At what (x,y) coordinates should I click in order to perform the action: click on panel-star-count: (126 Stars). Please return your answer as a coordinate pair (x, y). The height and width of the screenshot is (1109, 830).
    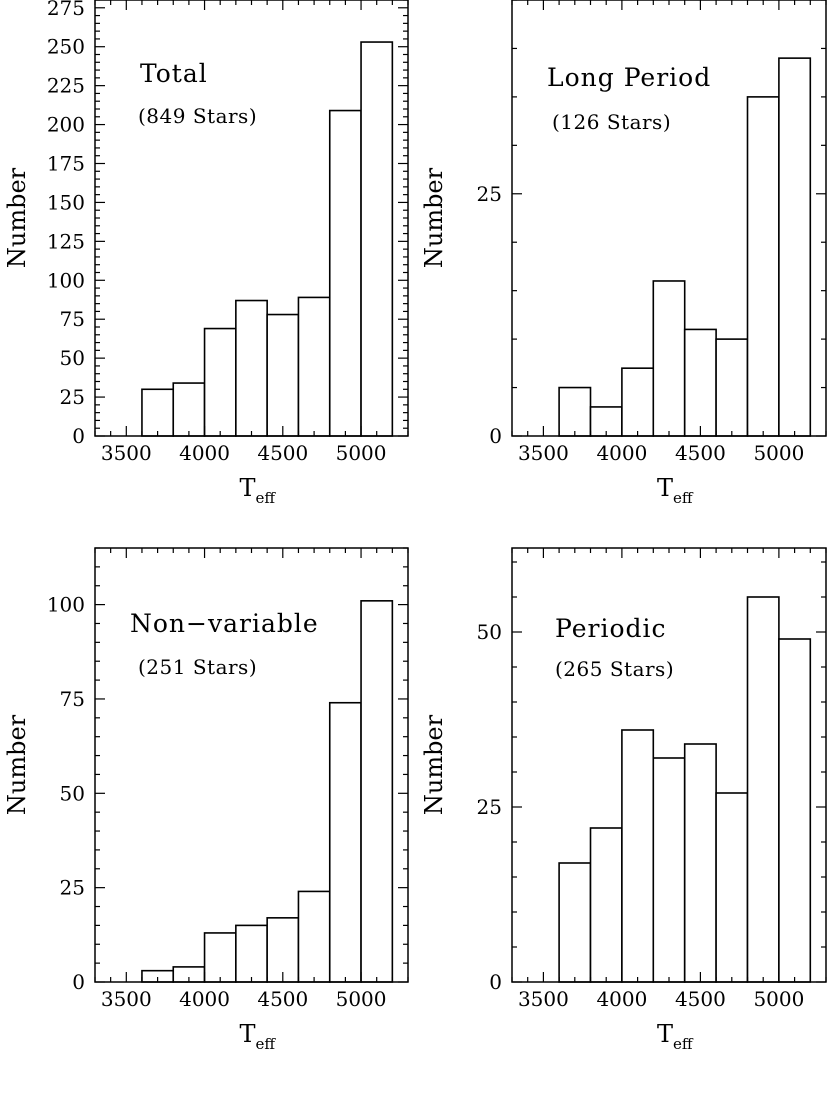
    Looking at the image, I should click on (611, 122).